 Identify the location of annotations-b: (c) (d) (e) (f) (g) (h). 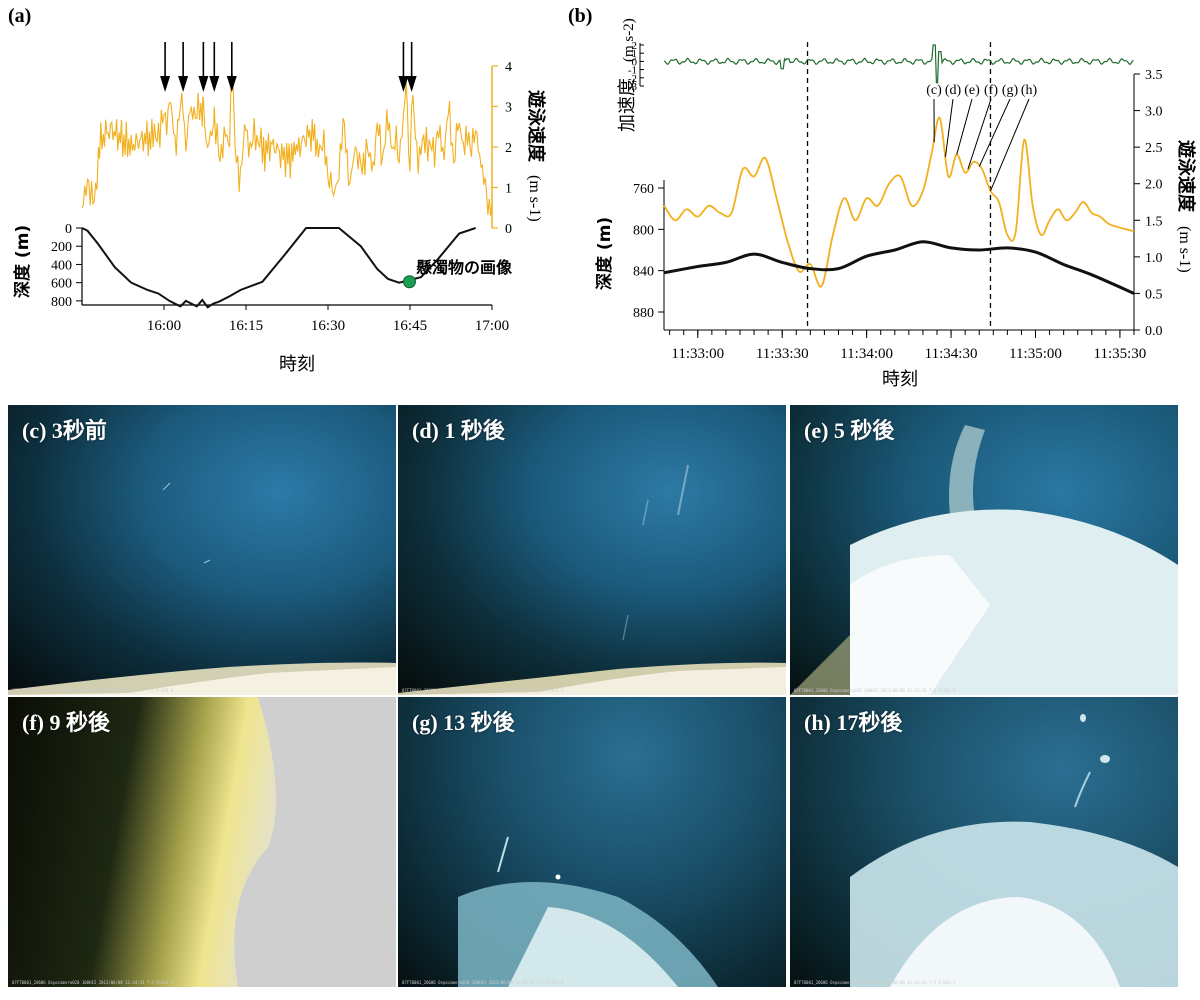
(982, 137).